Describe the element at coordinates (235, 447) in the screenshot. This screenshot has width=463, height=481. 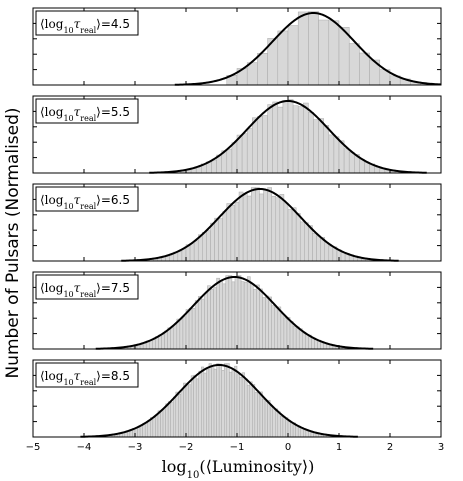
I see `x-axis: −5 −4 −3 −2 −1 0 1 2 3` at that location.